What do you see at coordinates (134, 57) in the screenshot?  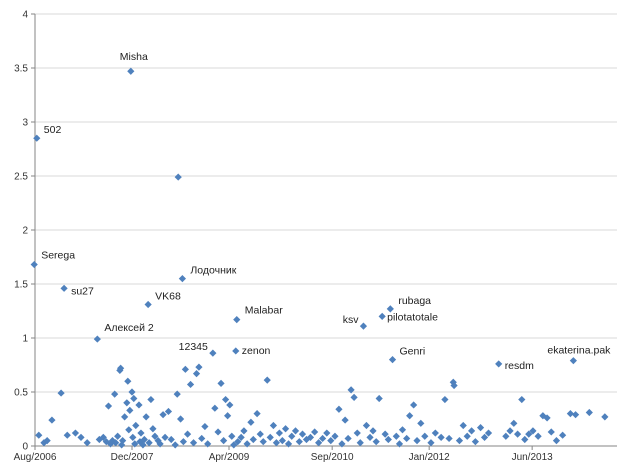 I see `point-label: Misha` at bounding box center [134, 57].